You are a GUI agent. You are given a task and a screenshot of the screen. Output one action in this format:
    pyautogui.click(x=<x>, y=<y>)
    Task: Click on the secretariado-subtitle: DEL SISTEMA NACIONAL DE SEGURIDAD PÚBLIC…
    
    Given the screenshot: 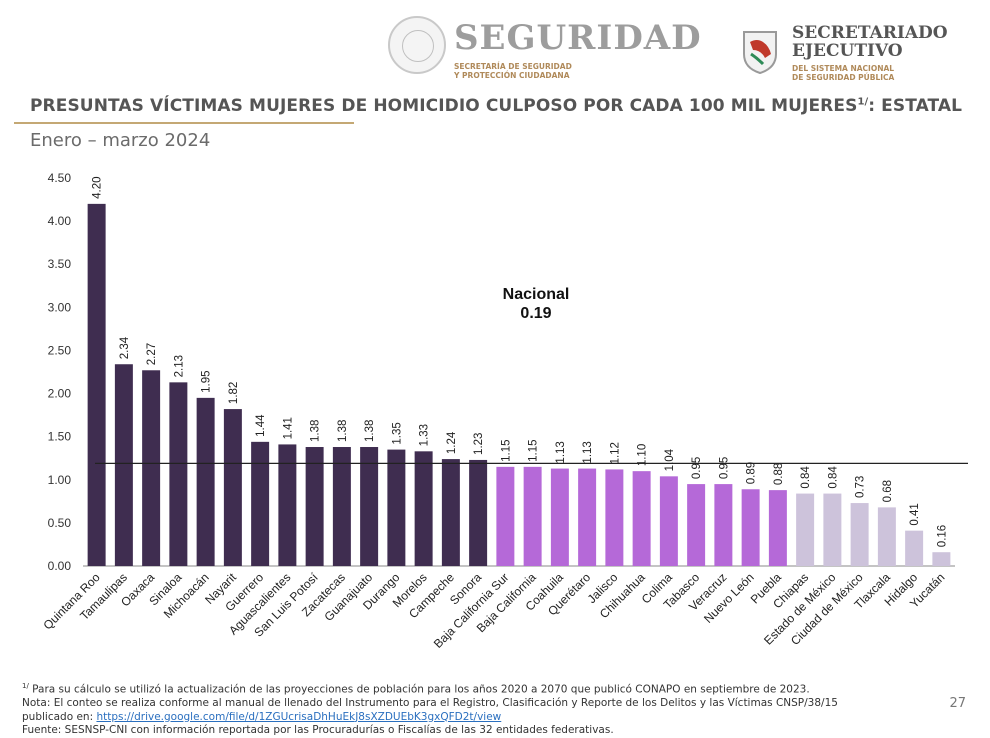 What is the action you would take?
    pyautogui.click(x=843, y=73)
    